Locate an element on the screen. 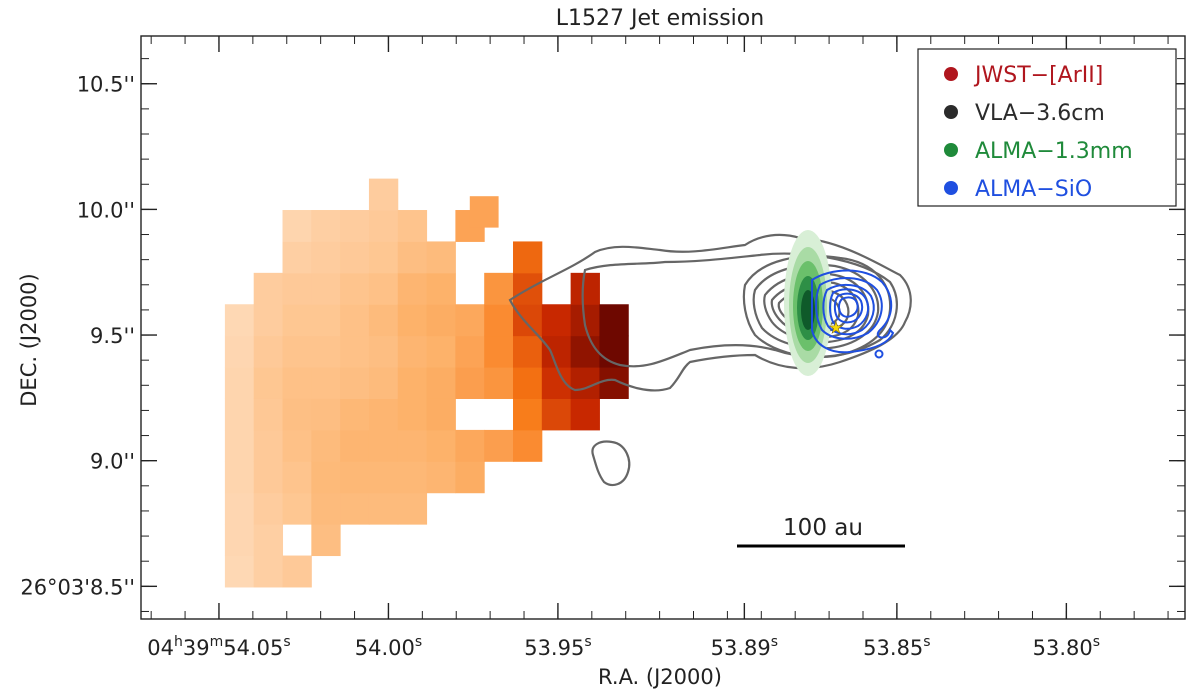  alma-1.3mm-contours is located at coordinates (808, 303).